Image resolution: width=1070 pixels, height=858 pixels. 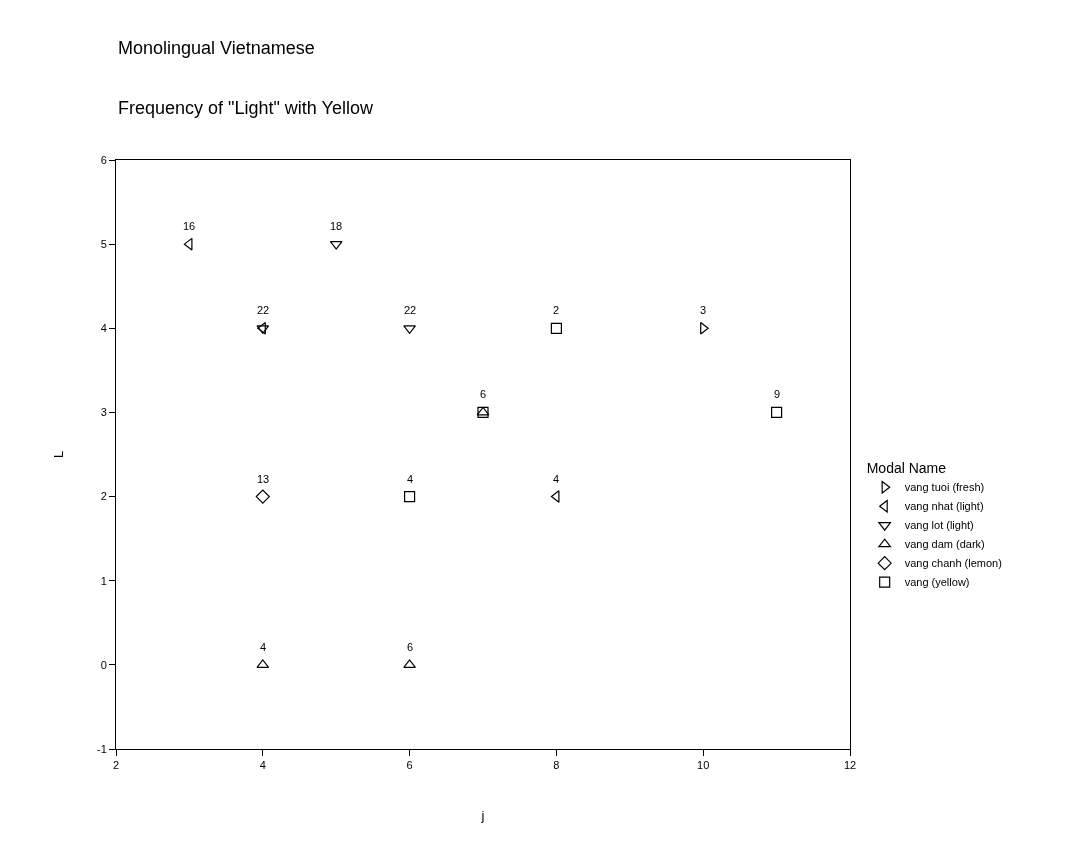 What do you see at coordinates (409, 765) in the screenshot?
I see `x-tick-label: 6` at bounding box center [409, 765].